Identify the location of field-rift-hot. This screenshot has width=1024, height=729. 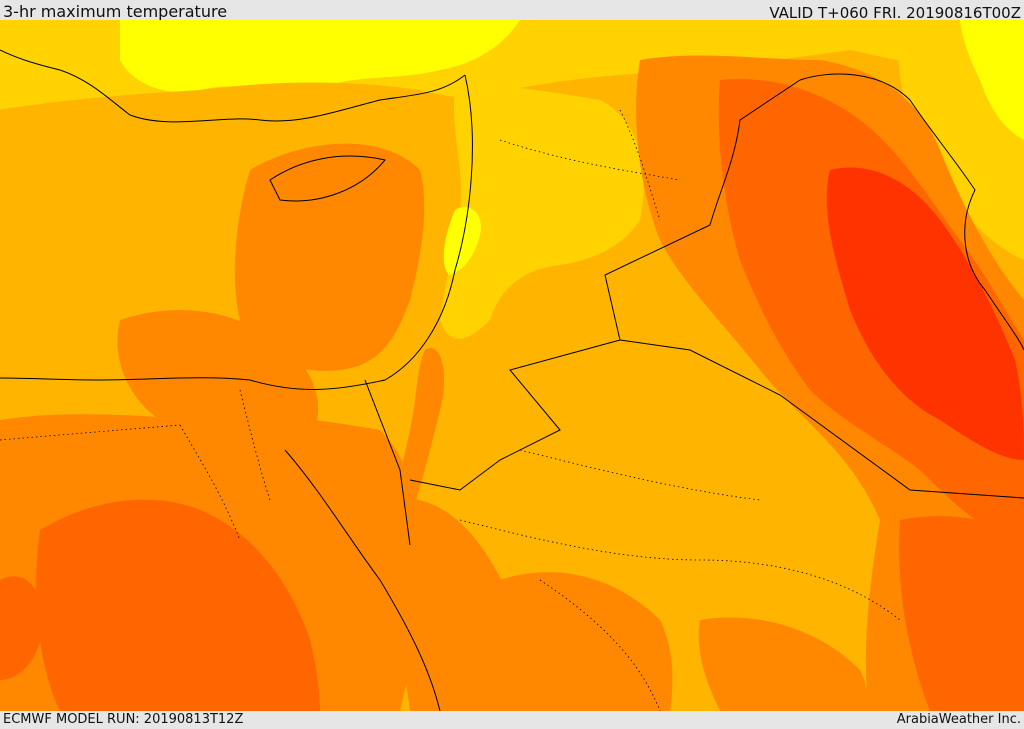
(415, 445).